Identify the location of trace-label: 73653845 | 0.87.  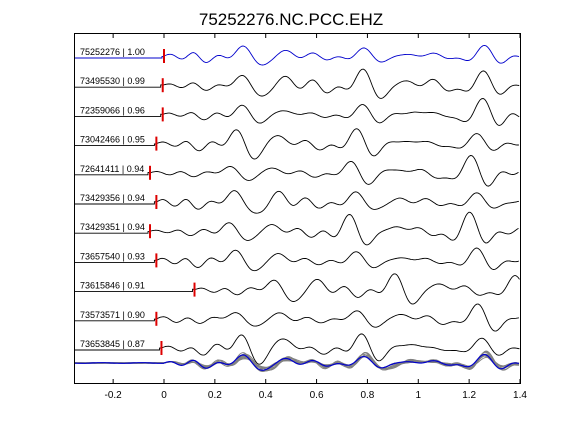
(112, 344).